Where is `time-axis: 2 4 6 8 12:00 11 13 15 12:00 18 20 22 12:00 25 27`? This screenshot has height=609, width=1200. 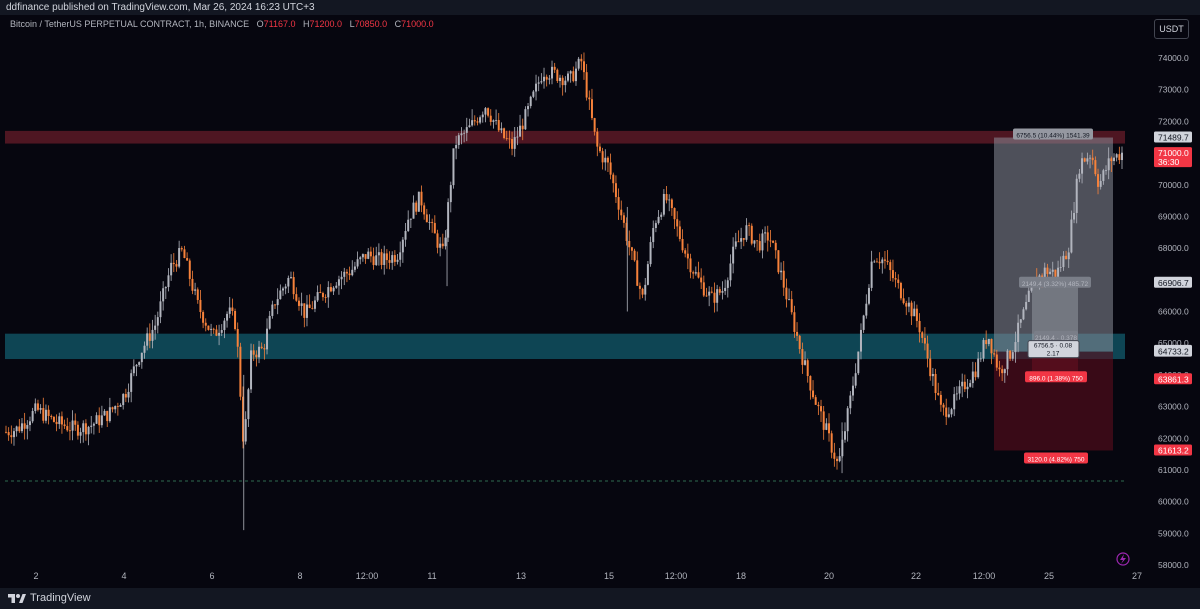
time-axis: 2 4 6 8 12:00 11 13 15 12:00 18 20 22 12:00 25 27 is located at coordinates (587, 576).